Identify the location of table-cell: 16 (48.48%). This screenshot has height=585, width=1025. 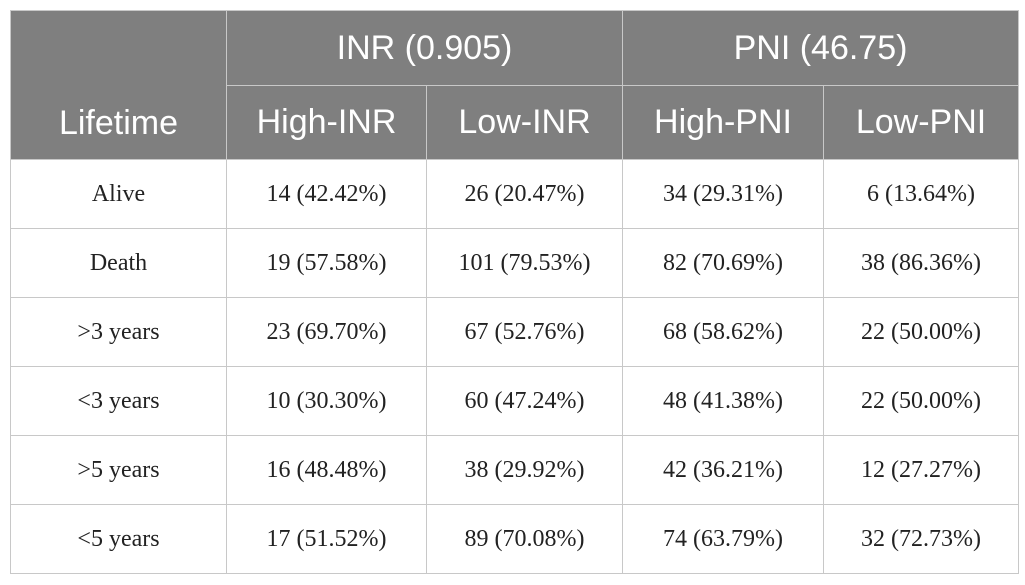
(326, 470).